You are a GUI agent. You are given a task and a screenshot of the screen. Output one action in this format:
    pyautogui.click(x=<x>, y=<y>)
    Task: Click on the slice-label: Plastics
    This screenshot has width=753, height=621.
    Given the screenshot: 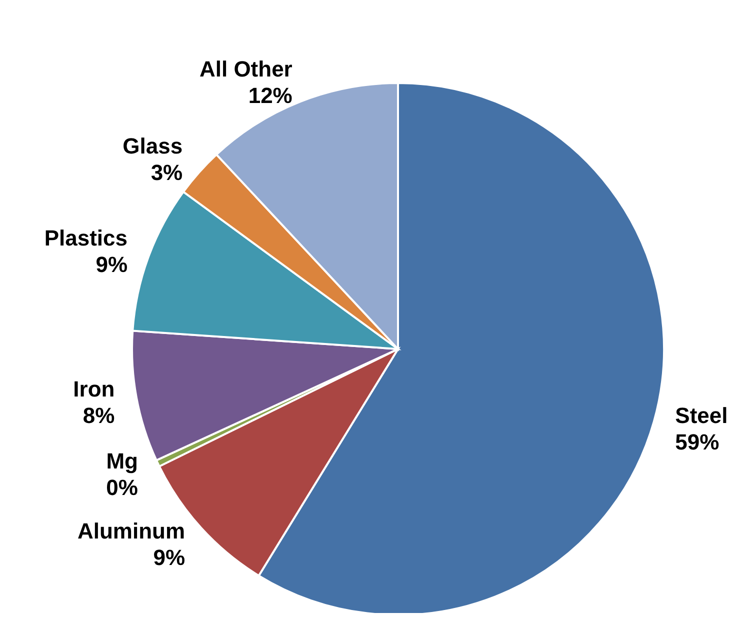 What is the action you would take?
    pyautogui.click(x=86, y=238)
    